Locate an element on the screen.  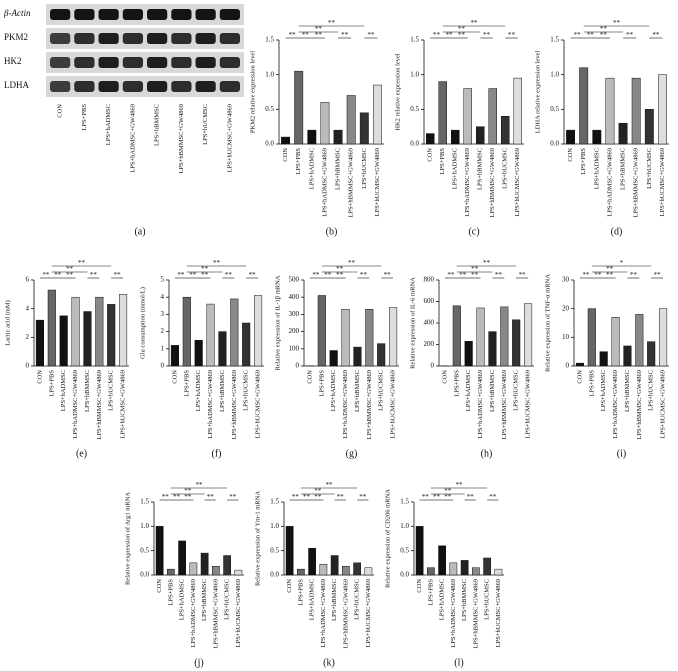
y-axis-label: Relative expression of Arg1 mRNA is located at coordinates (127, 538).